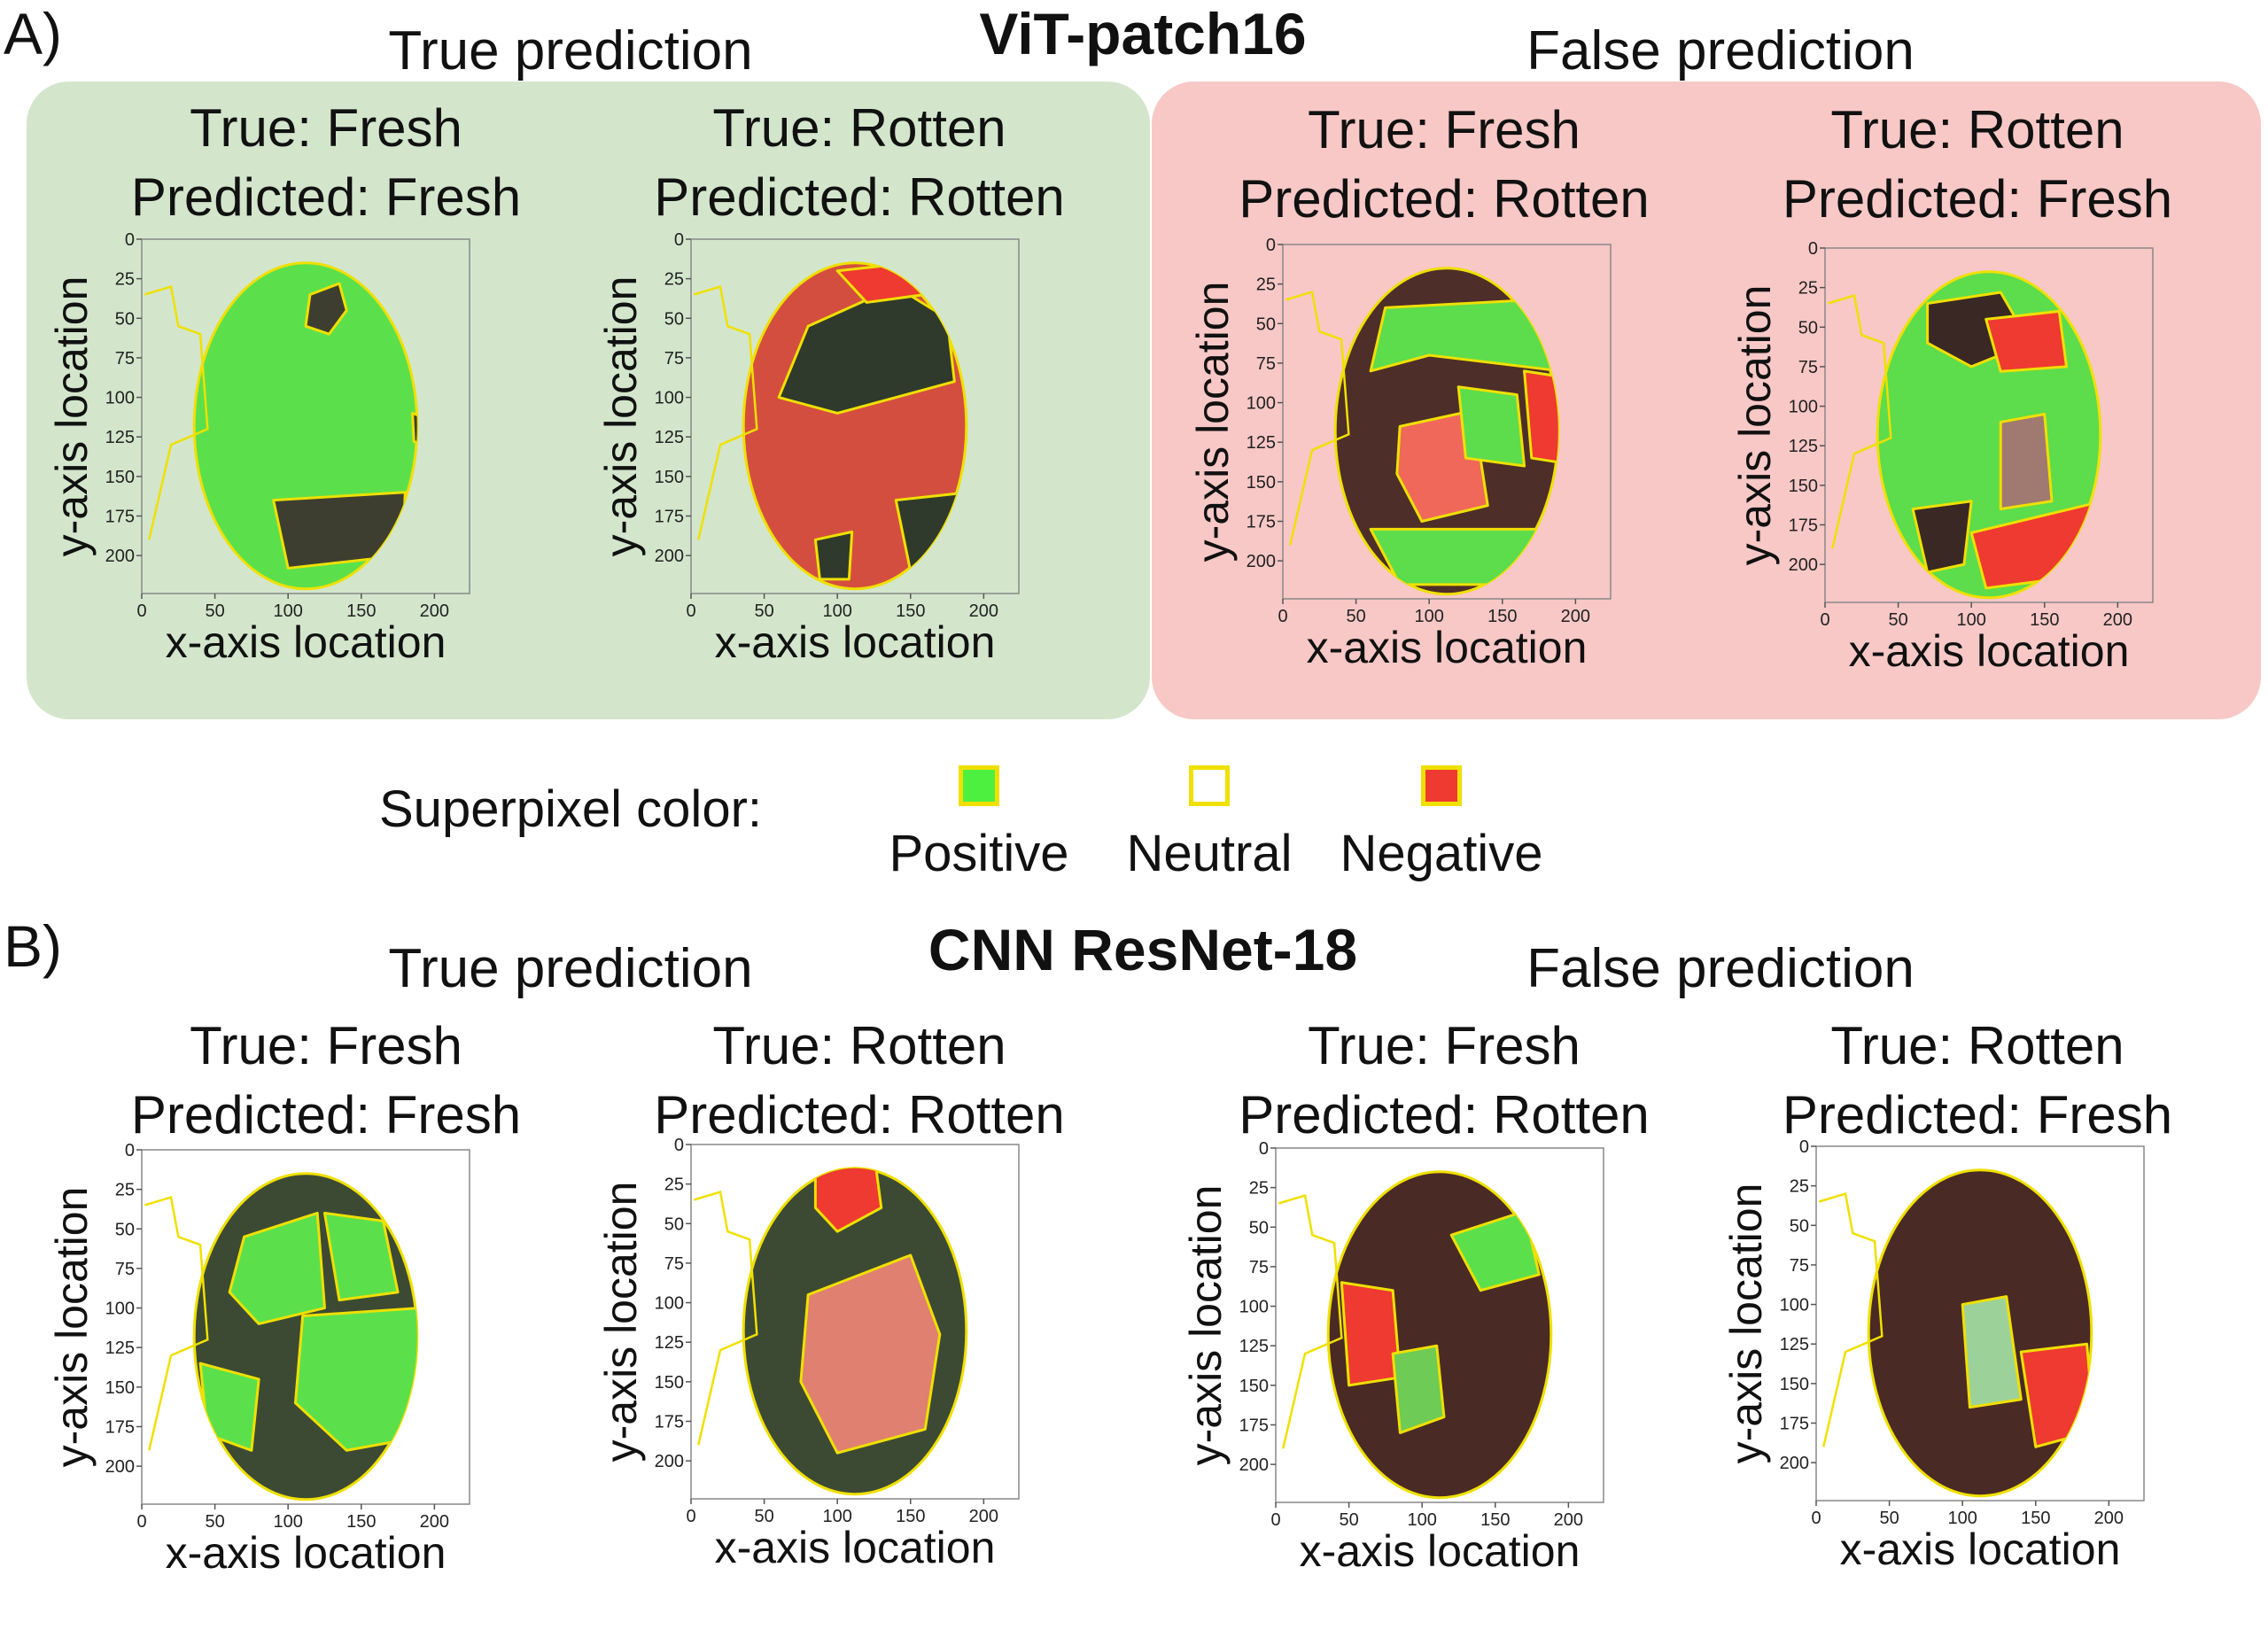 This screenshot has height=1645, width=2268. Describe the element at coordinates (1978, 199) in the screenshot. I see `plot-a4-pred-label: Predicted: Fresh` at that location.